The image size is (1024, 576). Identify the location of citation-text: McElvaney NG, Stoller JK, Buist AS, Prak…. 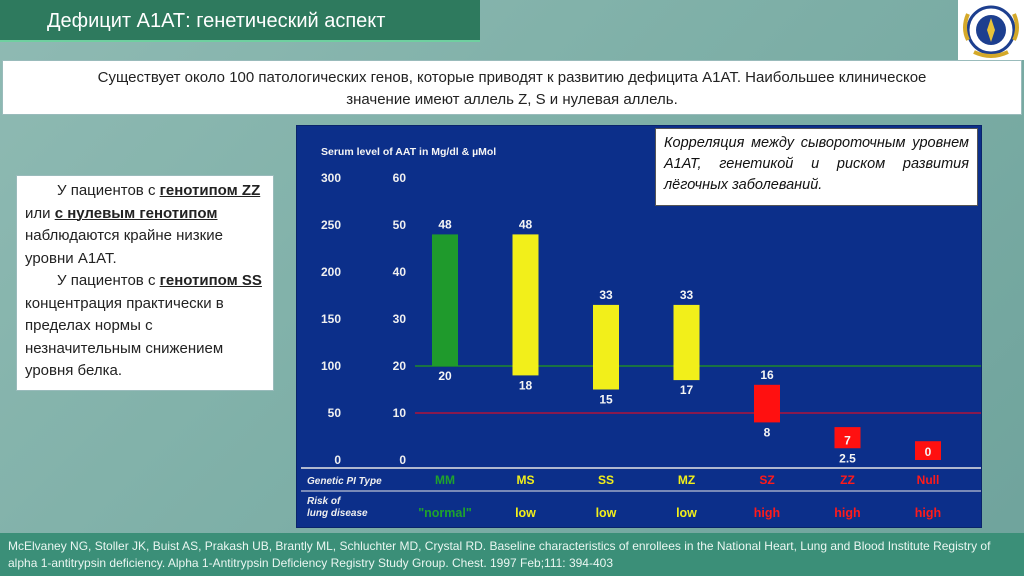
(499, 554).